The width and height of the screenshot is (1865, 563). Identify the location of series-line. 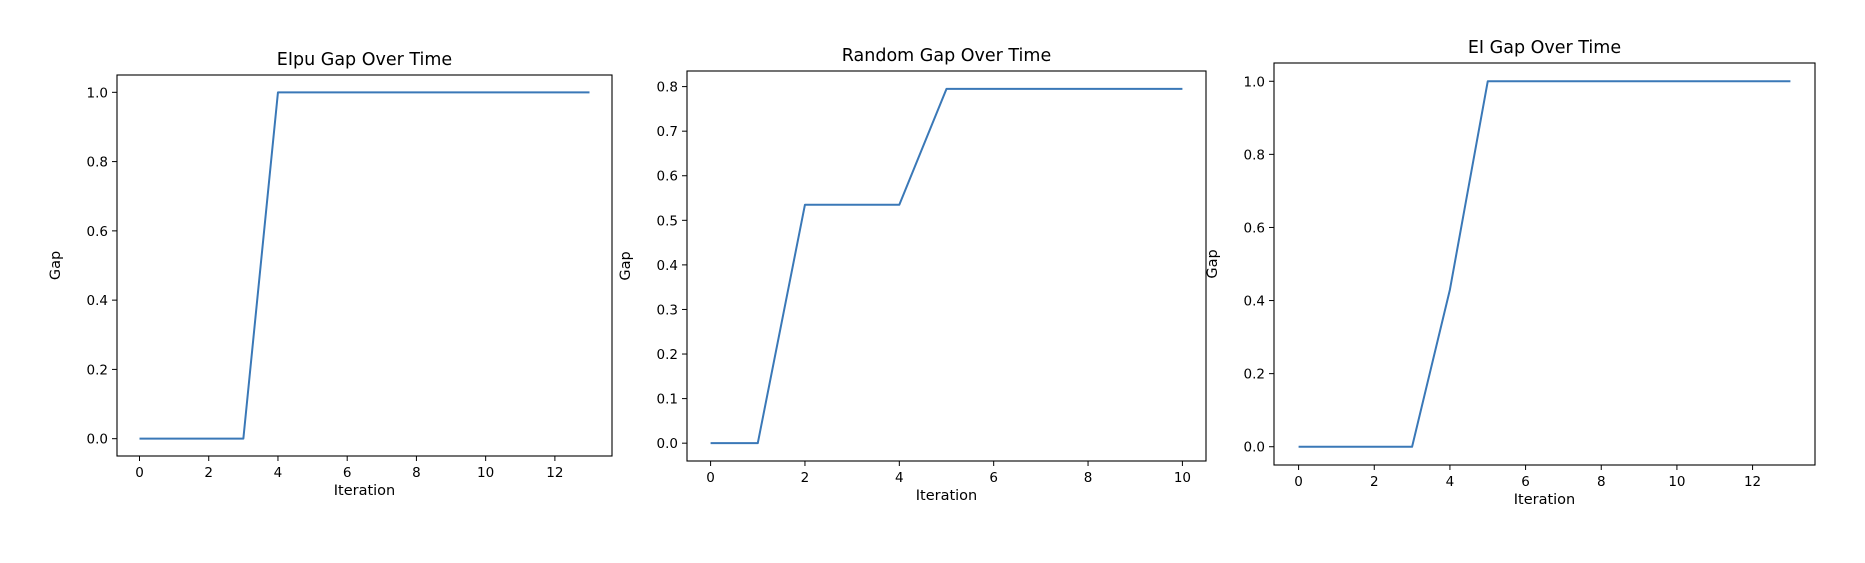
(364, 265).